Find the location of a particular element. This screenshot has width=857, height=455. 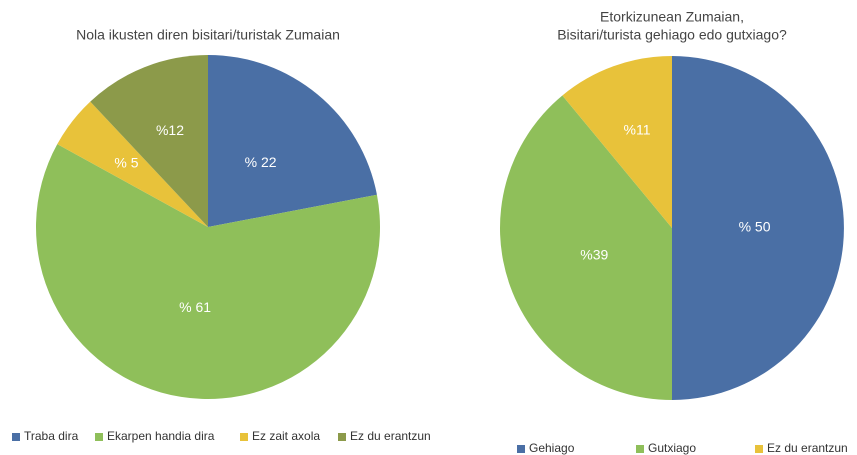

data-label: %12 is located at coordinates (170, 130).